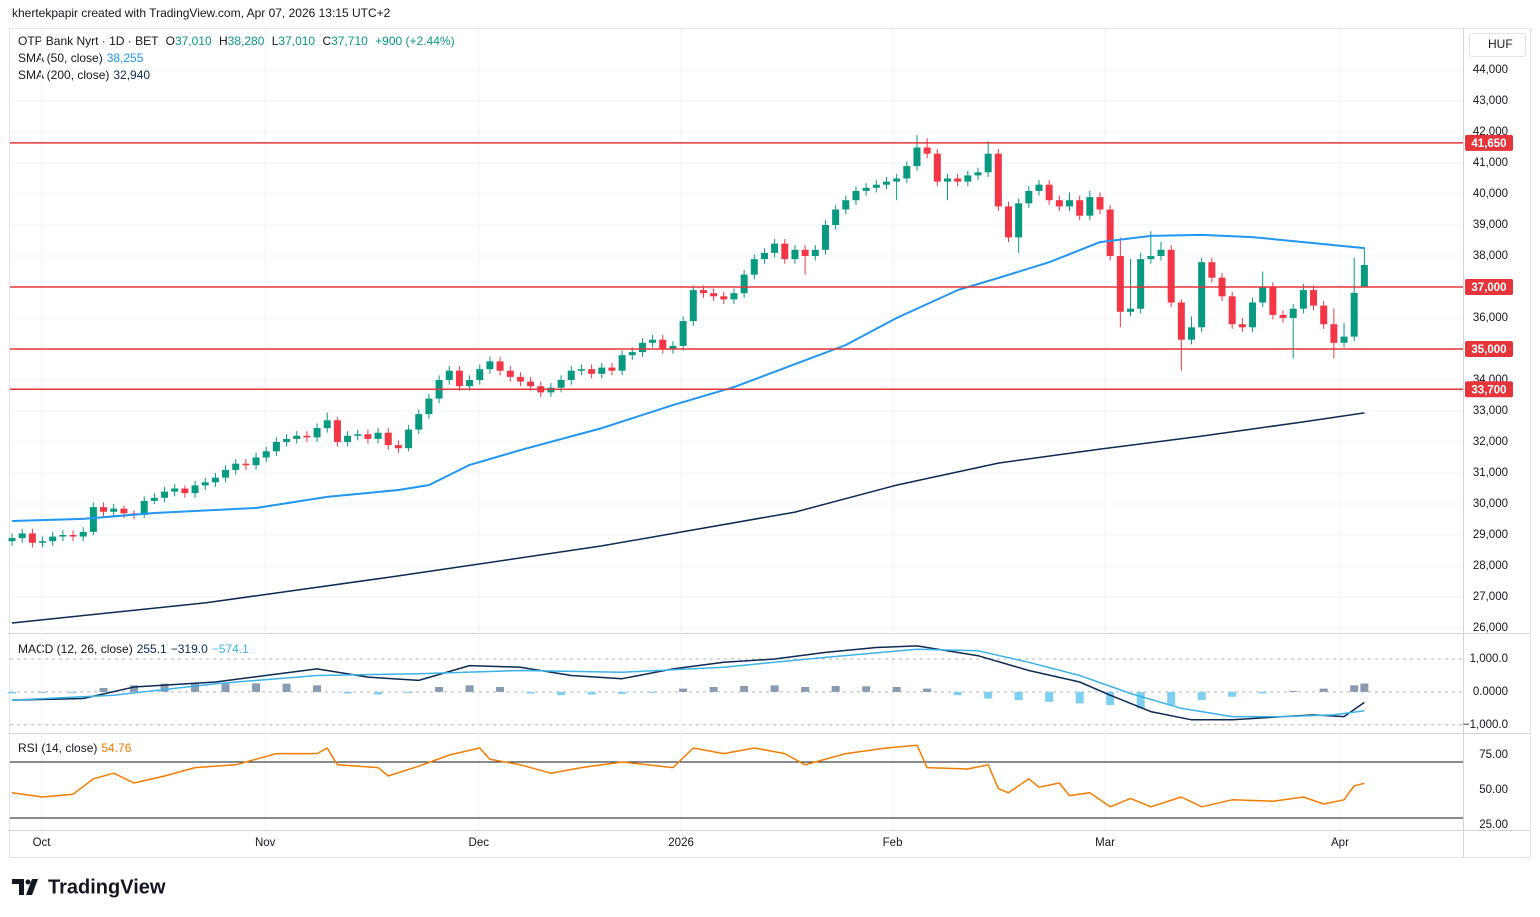 This screenshot has width=1540, height=917. What do you see at coordinates (414, 41) in the screenshot?
I see `change: +900 (+2.44%)` at bounding box center [414, 41].